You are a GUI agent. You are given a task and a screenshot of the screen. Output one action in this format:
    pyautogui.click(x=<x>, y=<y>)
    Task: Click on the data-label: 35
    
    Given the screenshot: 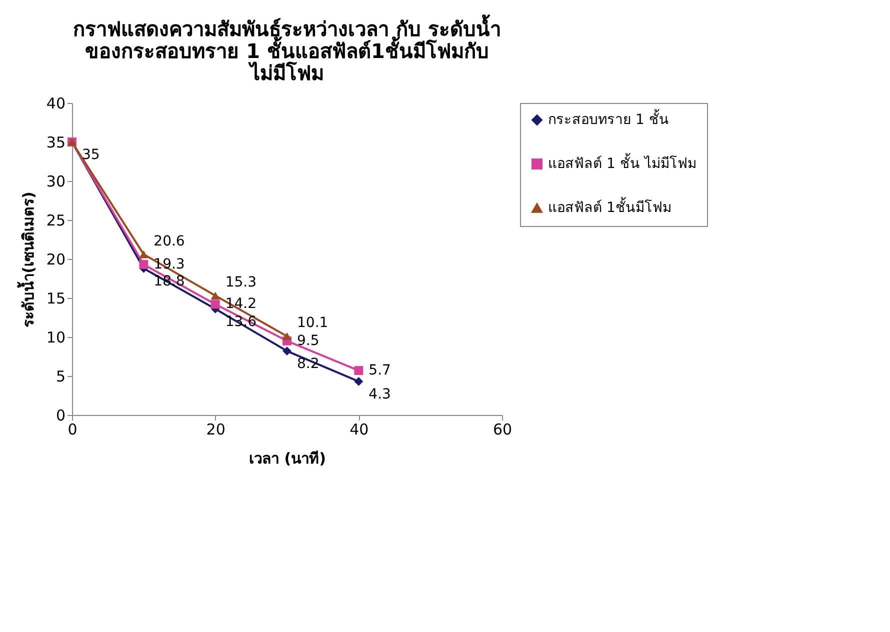 What is the action you would take?
    pyautogui.click(x=91, y=155)
    